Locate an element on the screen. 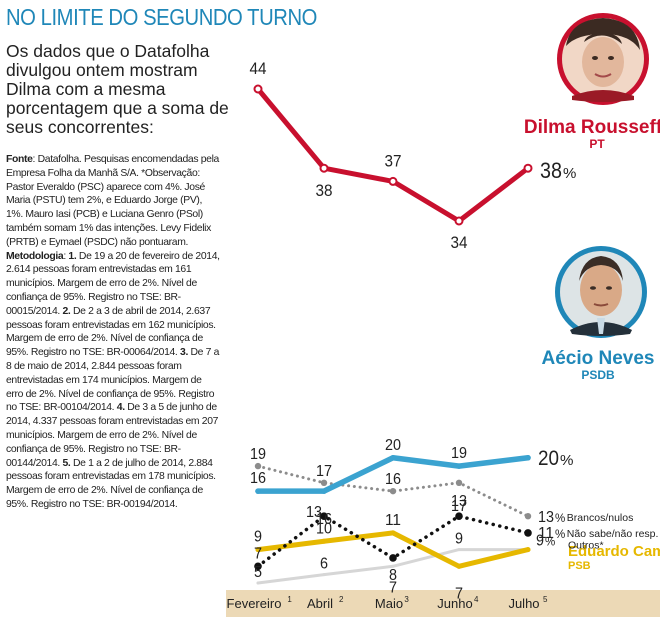 This screenshot has height=617, width=660. nao-sabe-percent-sign: % is located at coordinates (560, 535).